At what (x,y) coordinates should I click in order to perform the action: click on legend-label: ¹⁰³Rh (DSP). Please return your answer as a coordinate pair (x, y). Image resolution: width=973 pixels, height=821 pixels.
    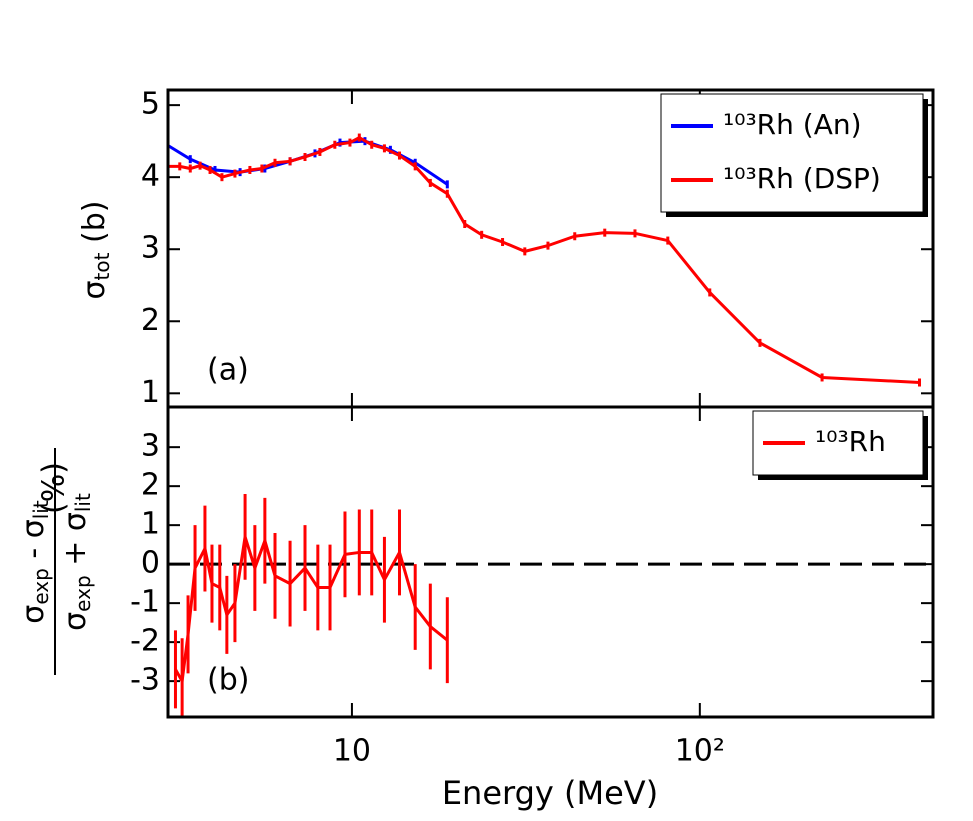
    Looking at the image, I should click on (802, 178).